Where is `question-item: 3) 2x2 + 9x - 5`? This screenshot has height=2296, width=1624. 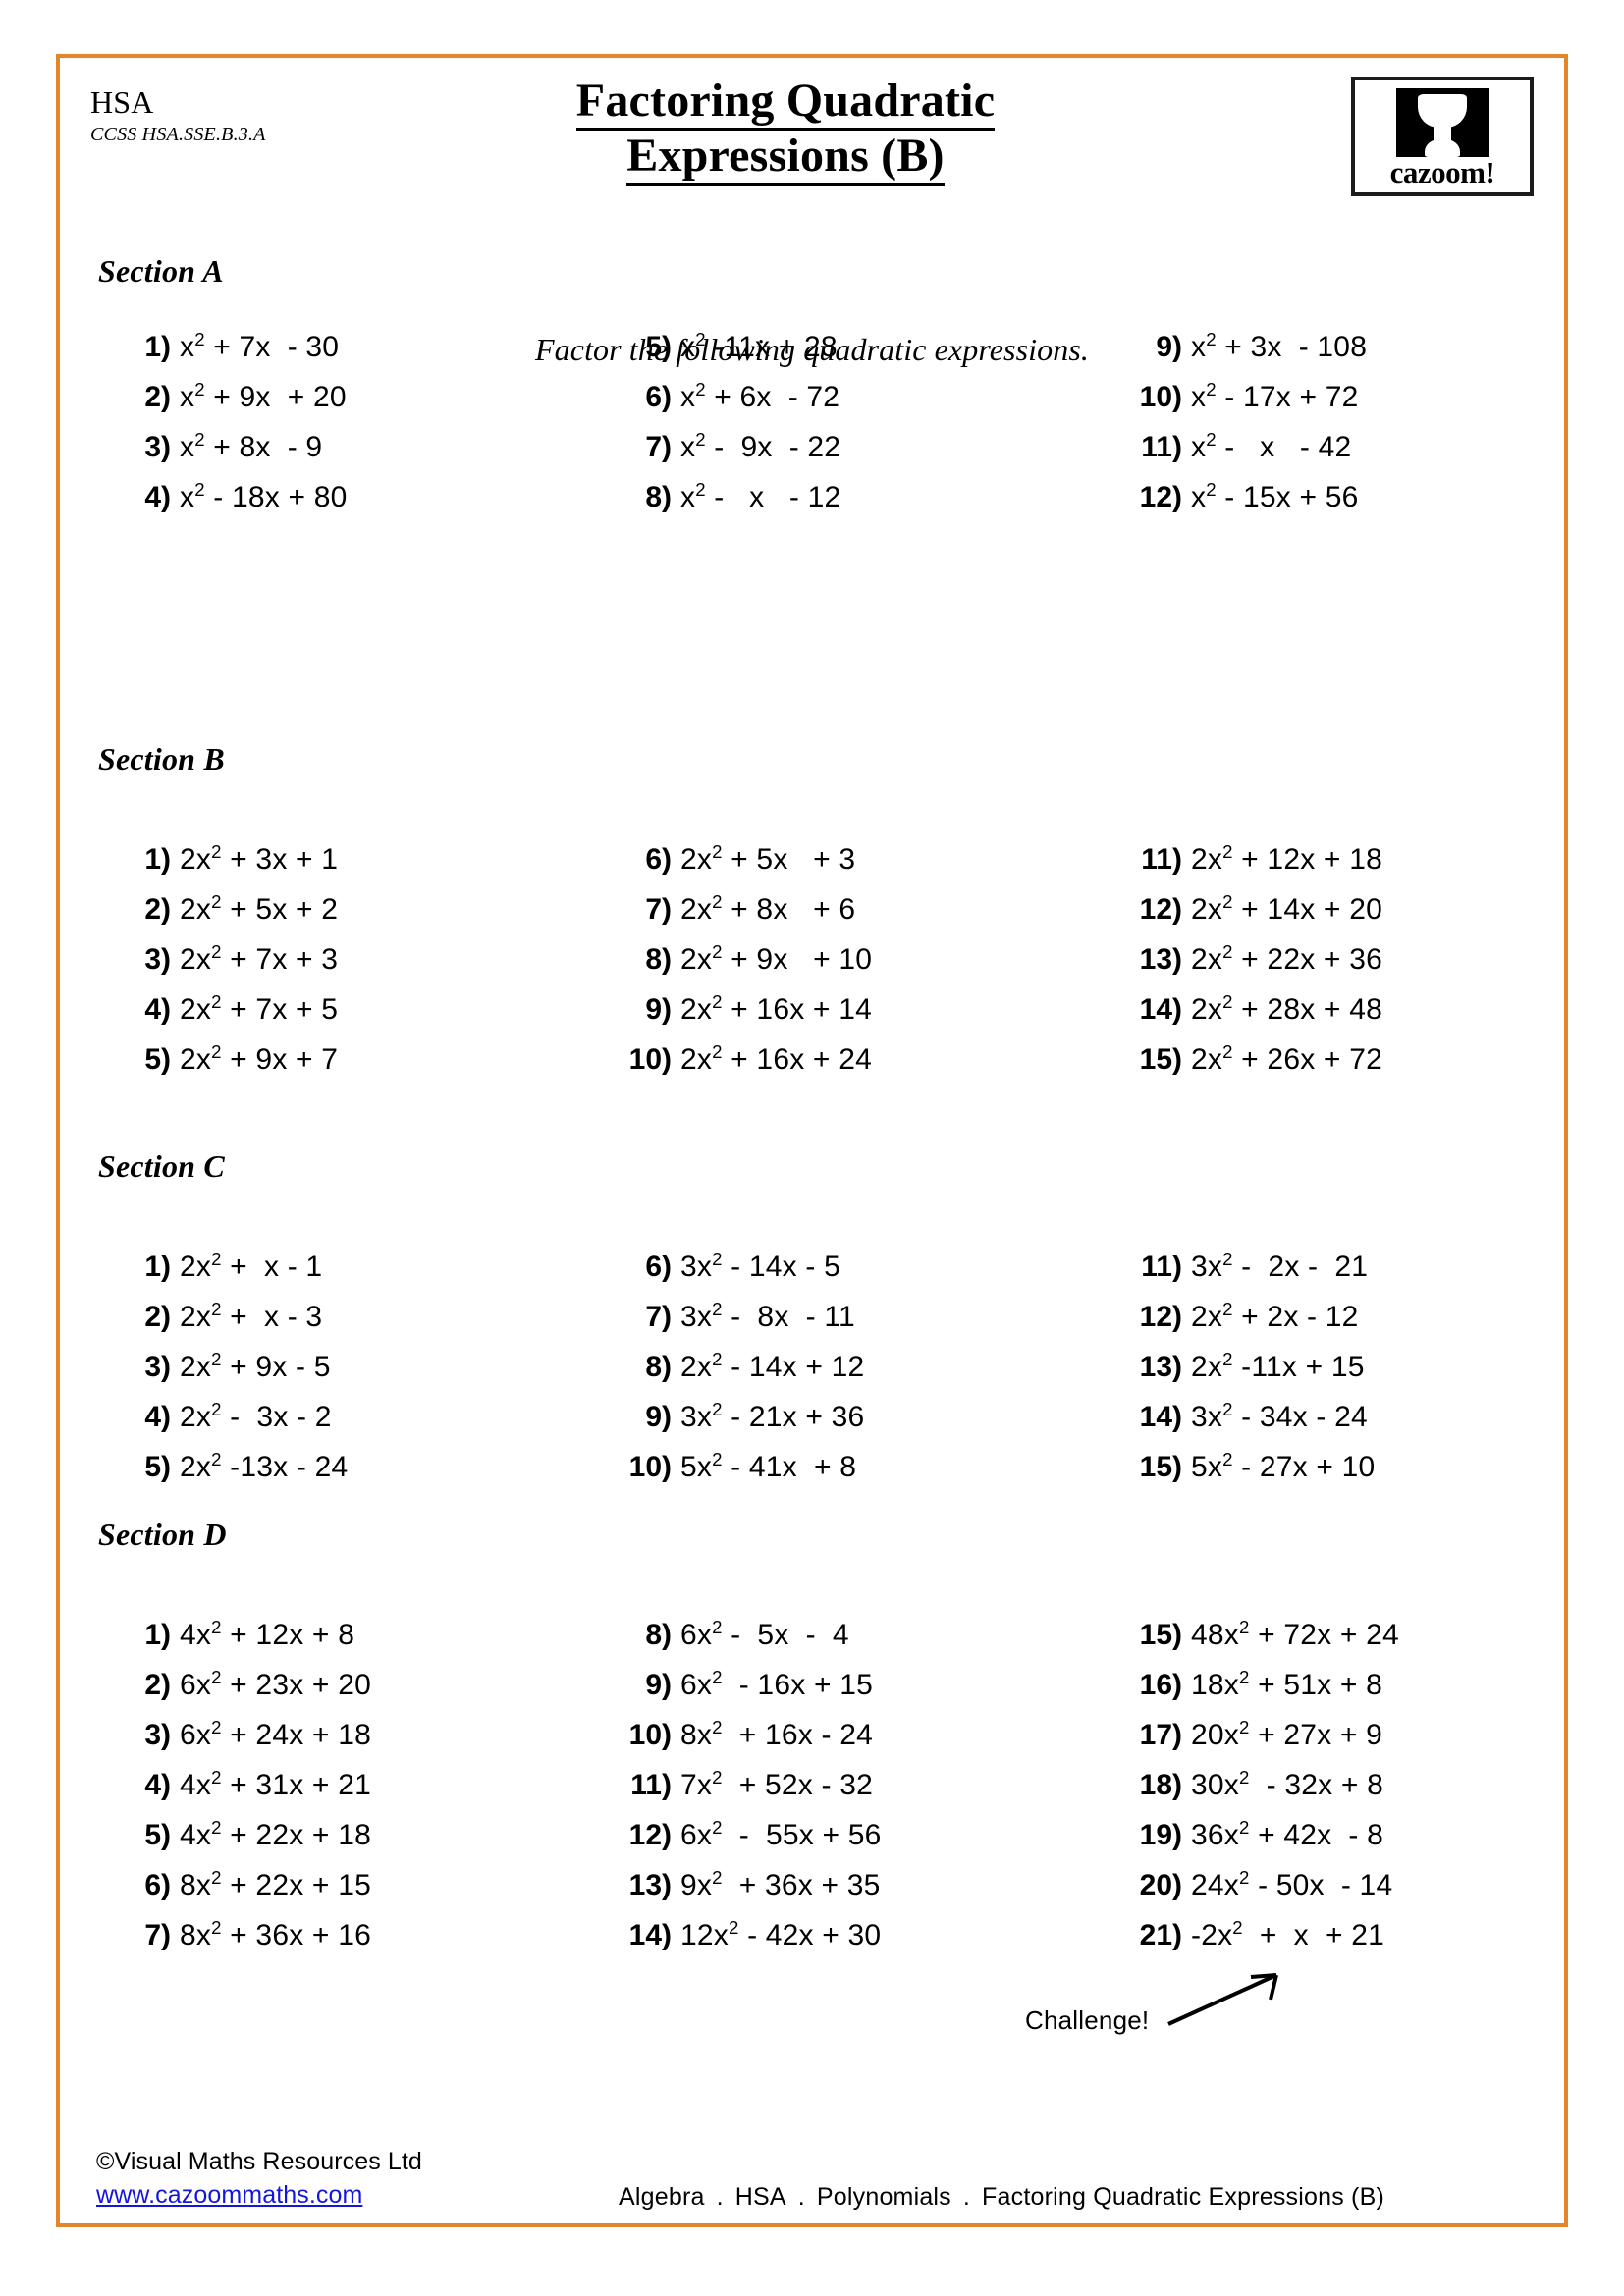
question-item: 3) 2x2 + 9x - 5 is located at coordinates (334, 1367).